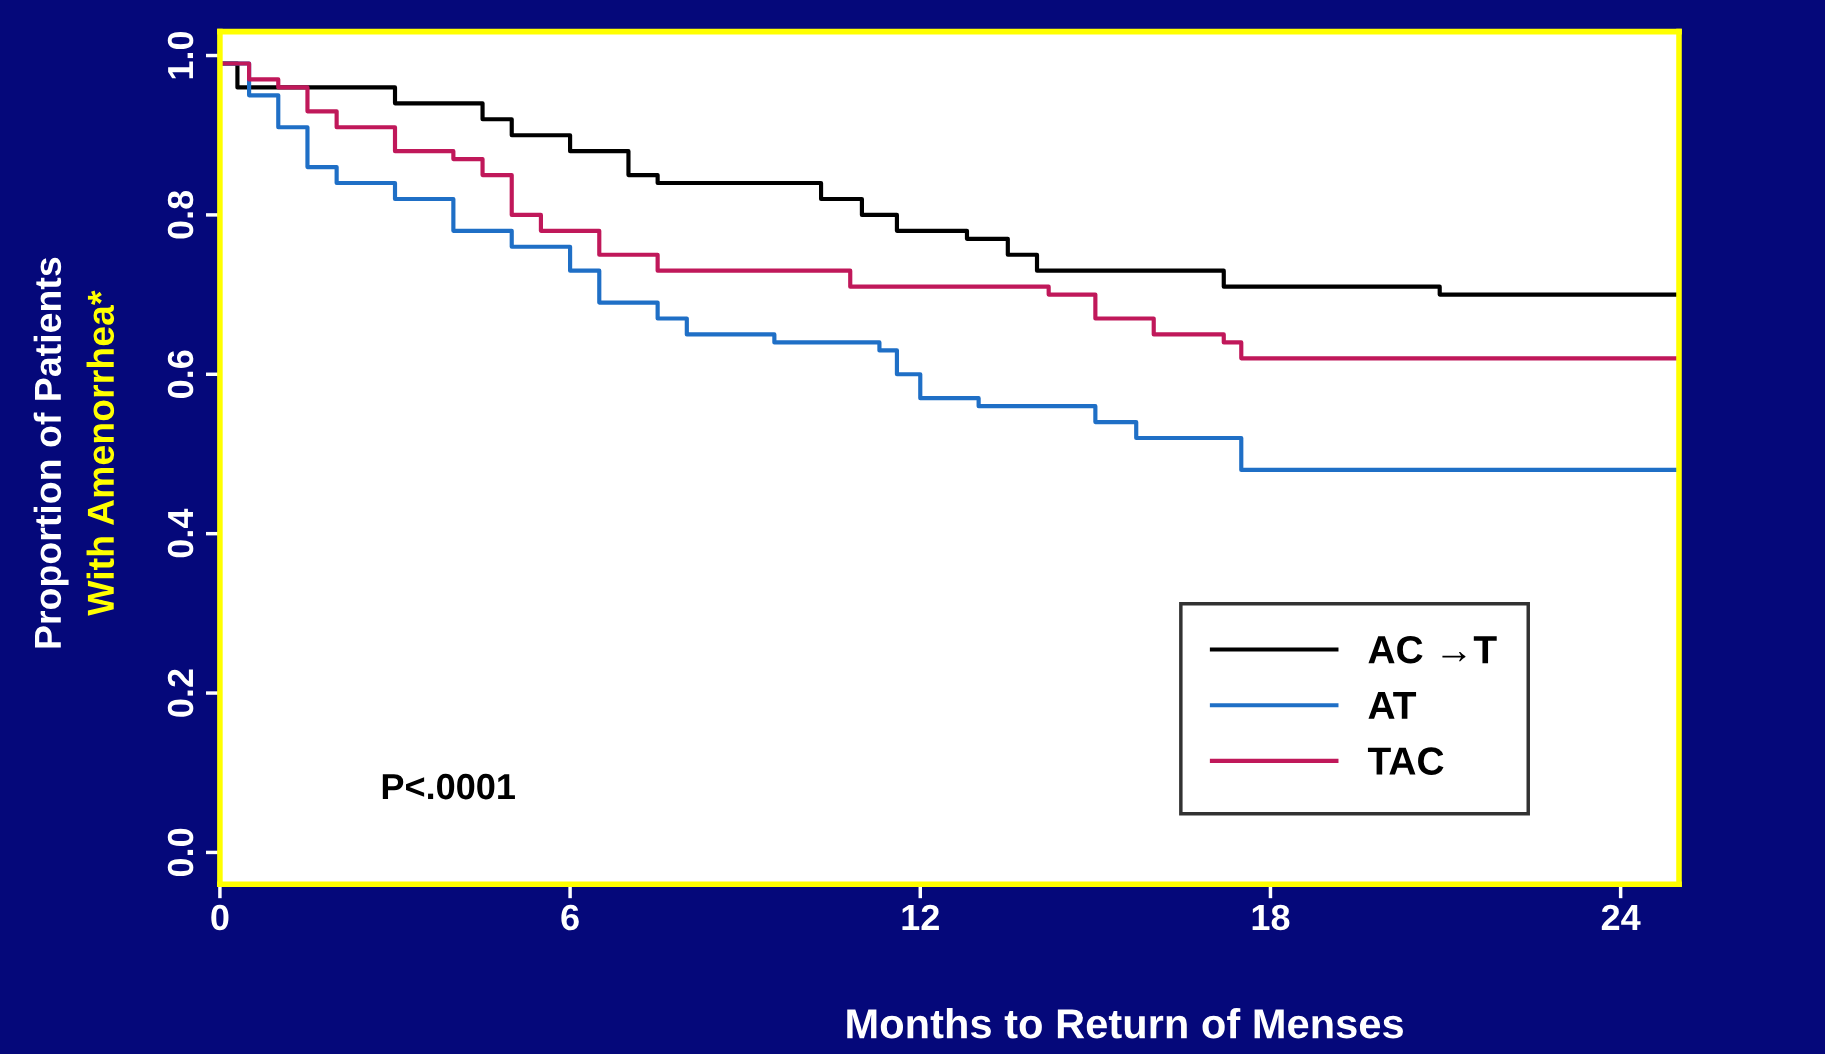 The image size is (1825, 1054). I want to click on x-axis-title: Months to Return of Menses, so click(1125, 1023).